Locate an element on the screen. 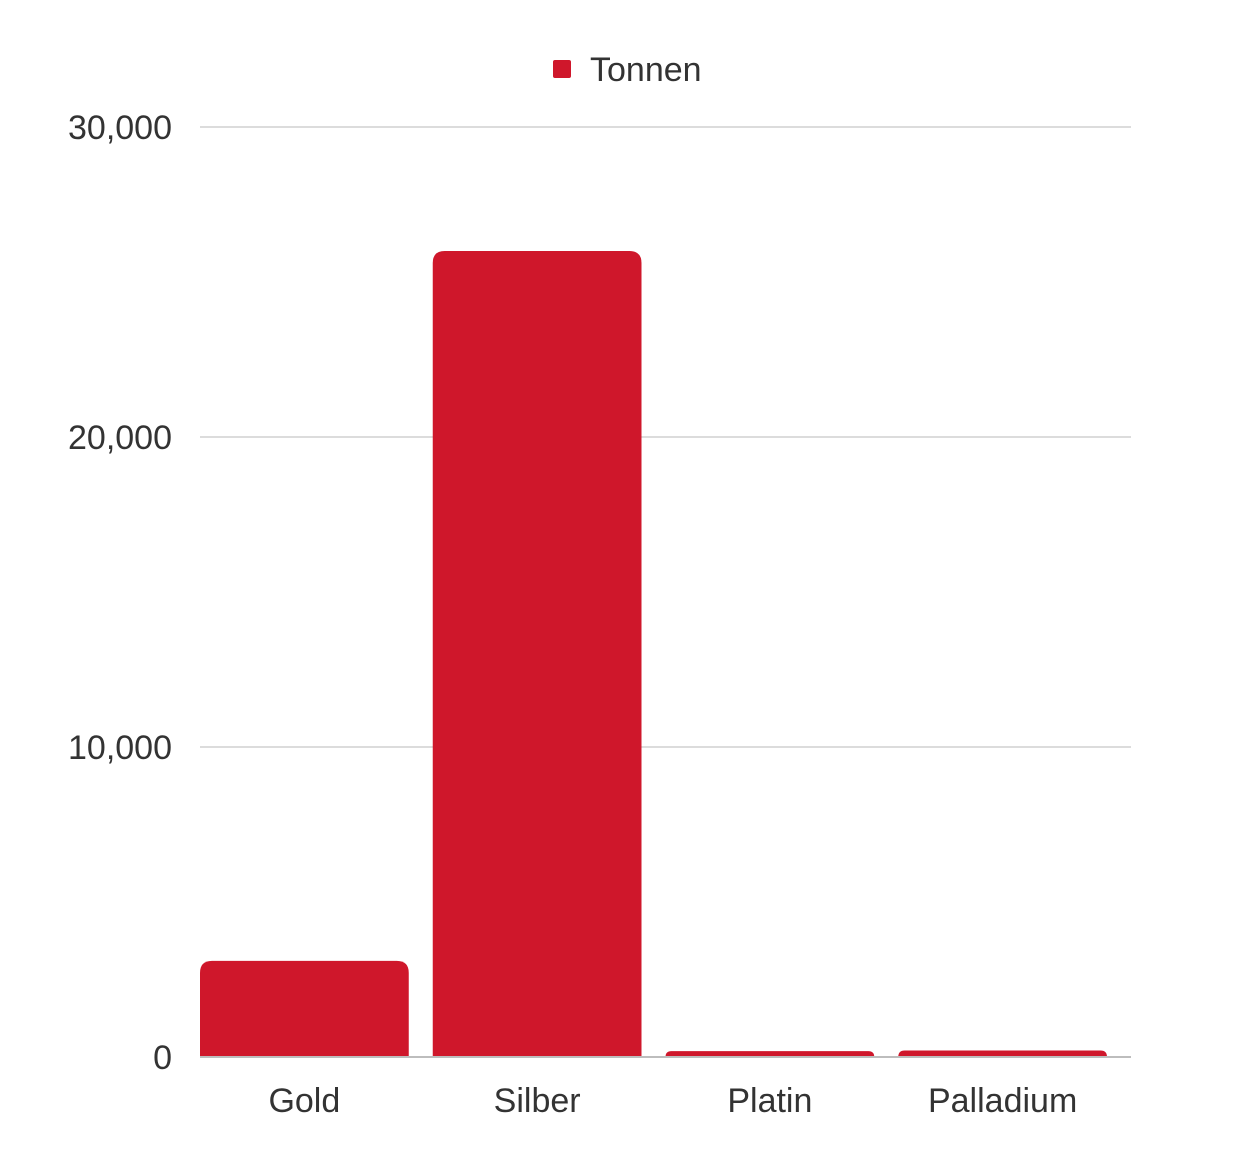 This screenshot has width=1237, height=1165. bar-platin is located at coordinates (770, 1054).